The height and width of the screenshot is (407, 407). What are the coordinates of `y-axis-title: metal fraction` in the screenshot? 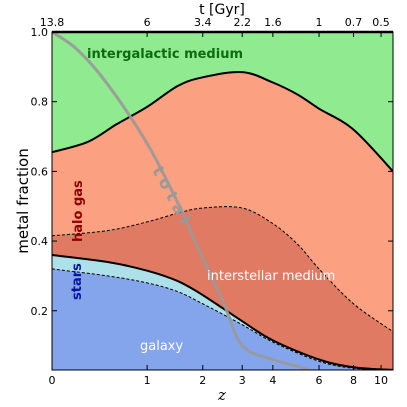 It's located at (23, 200).